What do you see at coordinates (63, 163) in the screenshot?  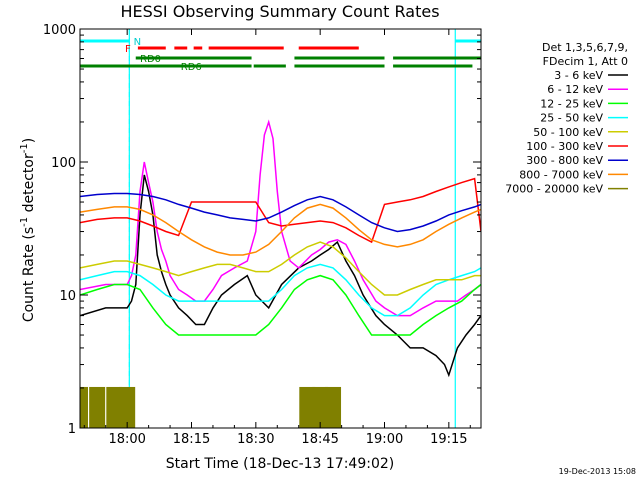 I see `y-tick-label: 100` at bounding box center [63, 163].